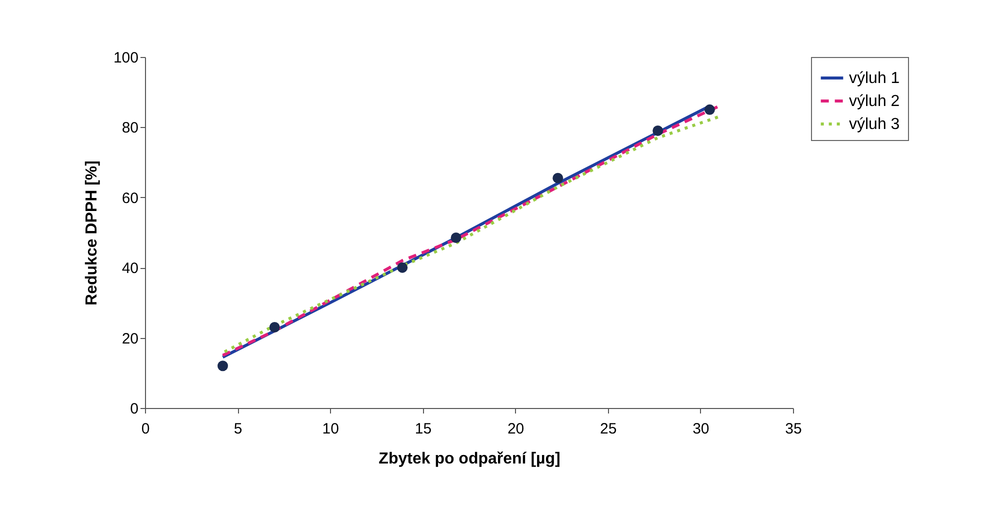 The height and width of the screenshot is (527, 1000). I want to click on x-tick-label: 15, so click(423, 429).